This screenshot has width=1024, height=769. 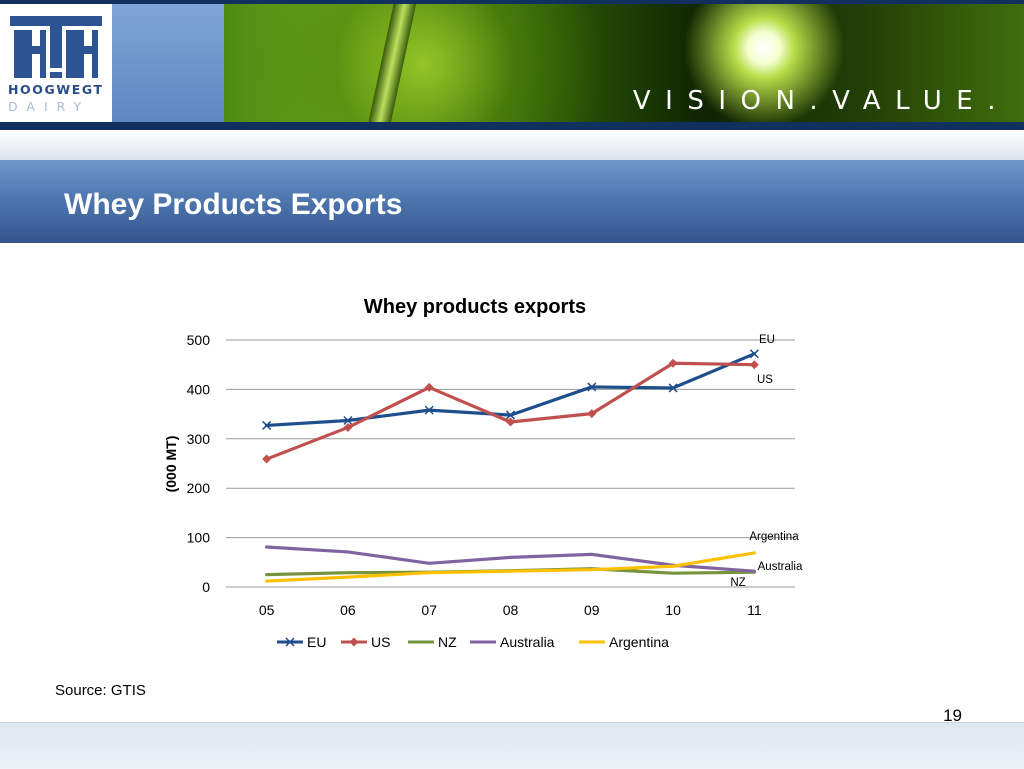 I want to click on y-axis-label: (000 MT), so click(x=171, y=464).